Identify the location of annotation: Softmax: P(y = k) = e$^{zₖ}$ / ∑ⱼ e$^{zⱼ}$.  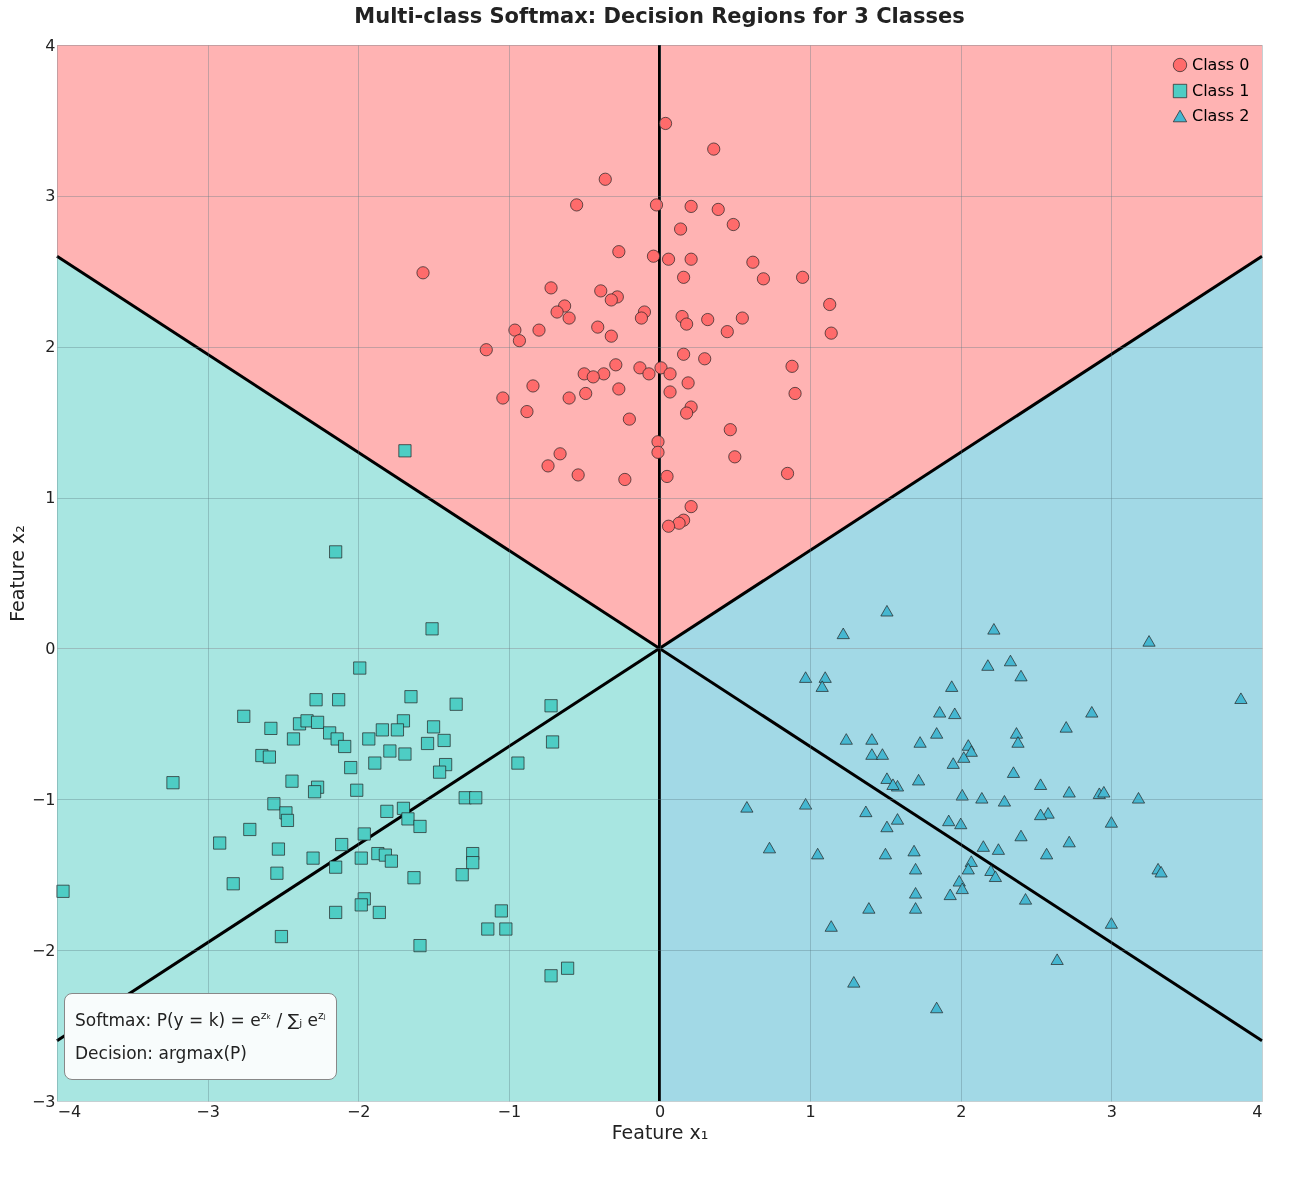
(200, 1020).